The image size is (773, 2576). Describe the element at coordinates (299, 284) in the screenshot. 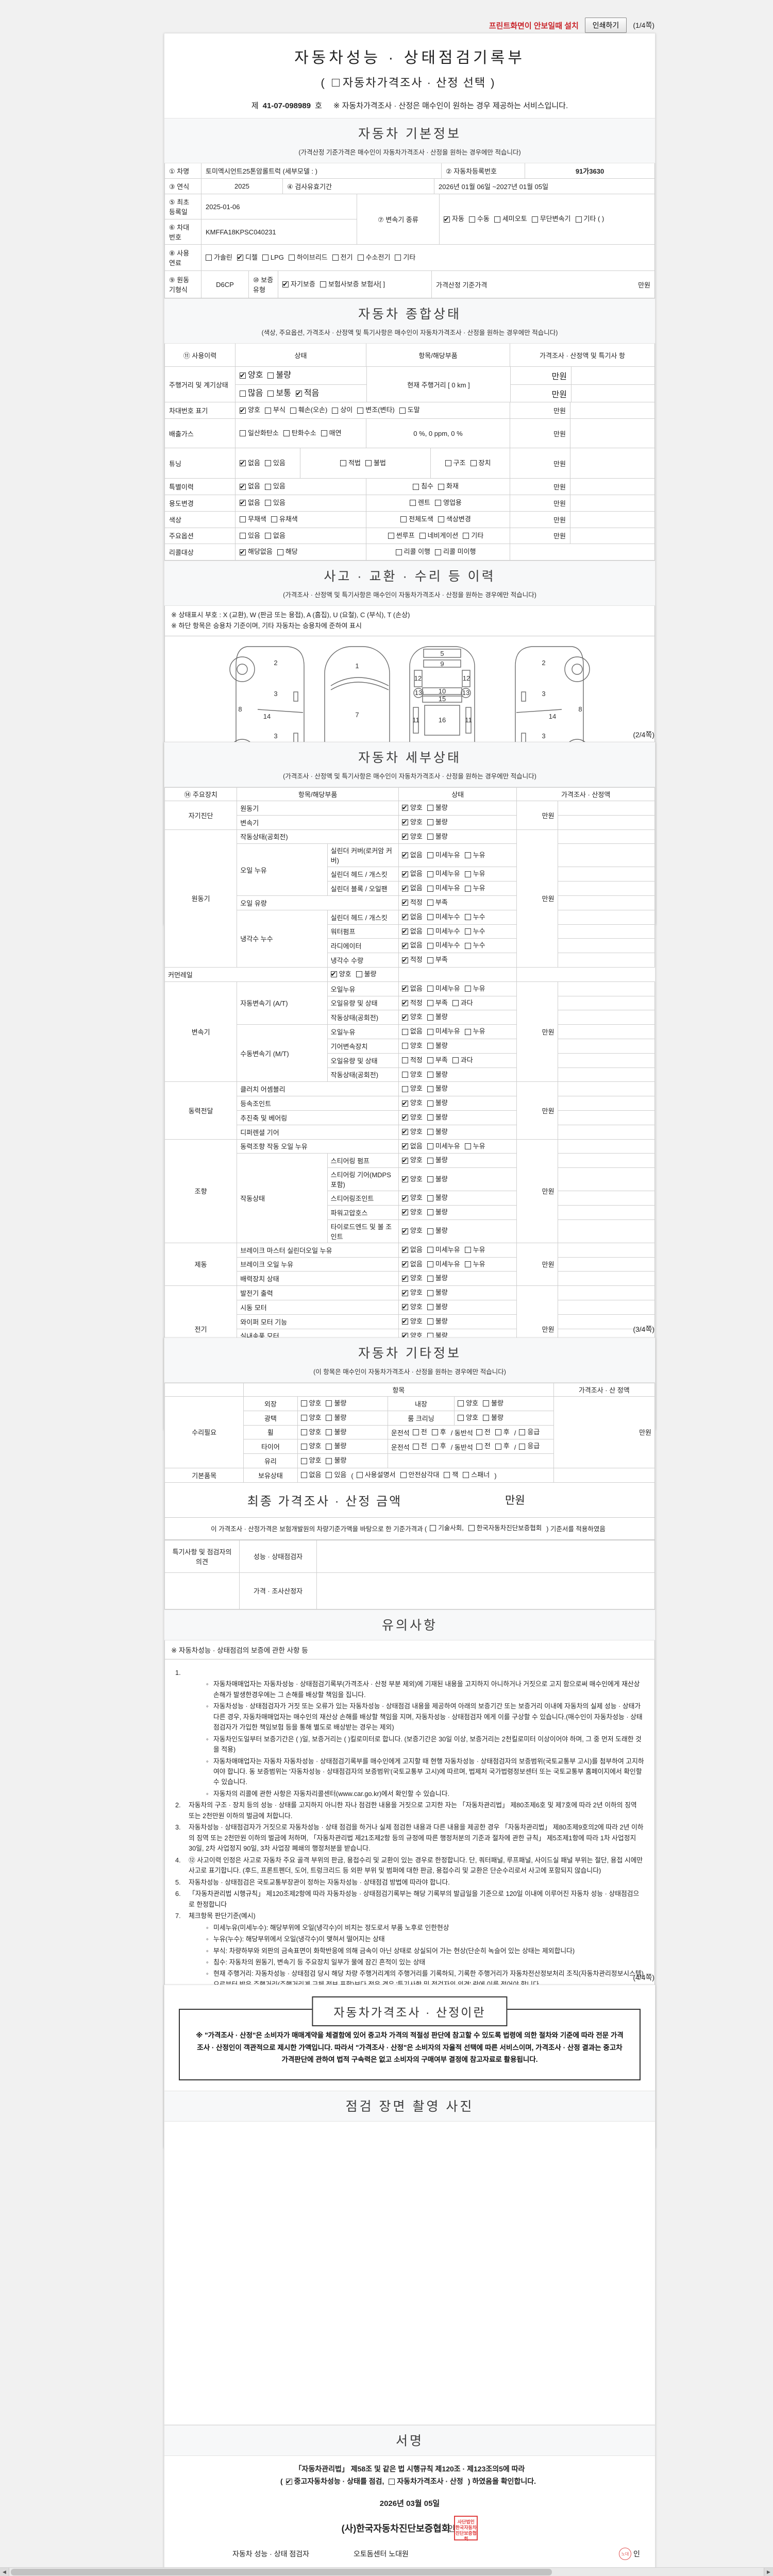

I see `checkbox-option: 자기보증` at that location.